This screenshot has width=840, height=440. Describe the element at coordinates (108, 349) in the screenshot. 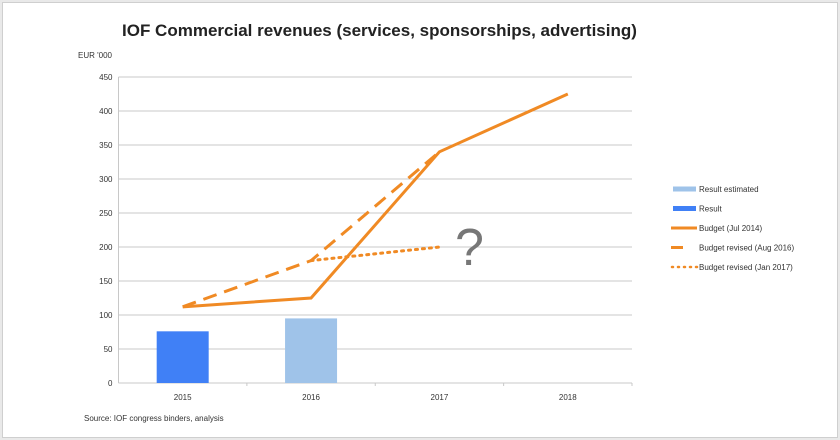

I see `y-tick-label: 50` at that location.